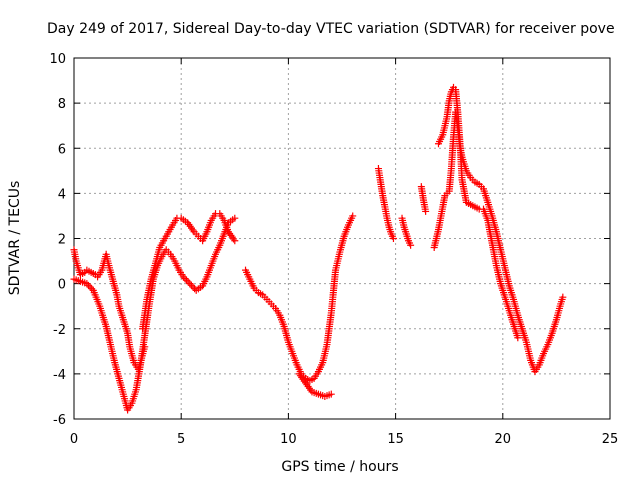  I want to click on y-tick-label: 4, so click(62, 194).